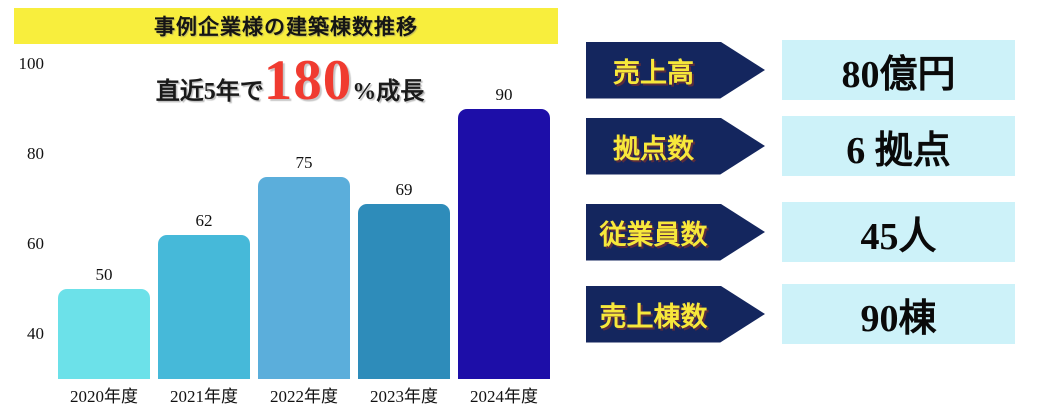  I want to click on stat-value-box: 90棟, so click(898, 314).